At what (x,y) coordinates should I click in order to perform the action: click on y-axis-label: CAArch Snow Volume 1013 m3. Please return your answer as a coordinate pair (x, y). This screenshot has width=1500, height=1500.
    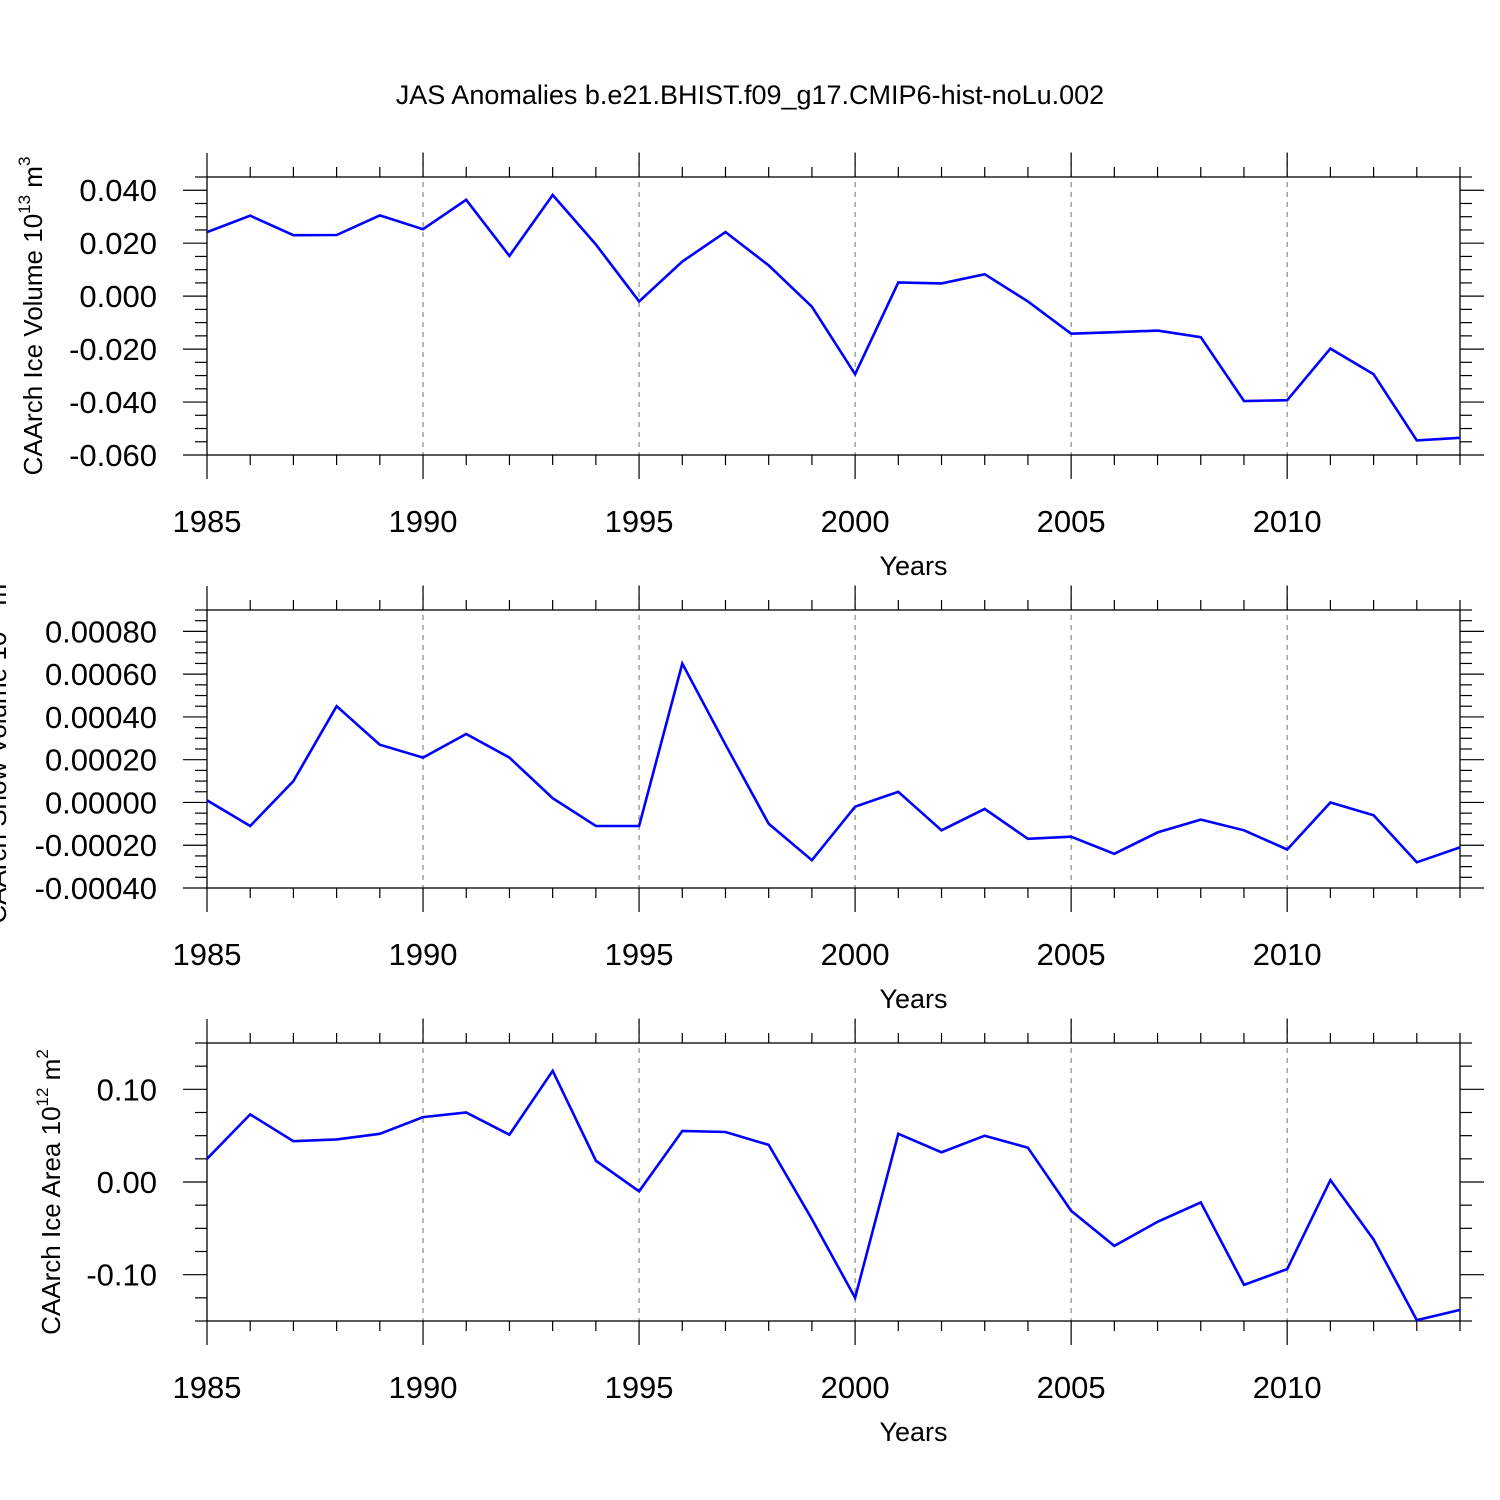
    Looking at the image, I should click on (6, 748).